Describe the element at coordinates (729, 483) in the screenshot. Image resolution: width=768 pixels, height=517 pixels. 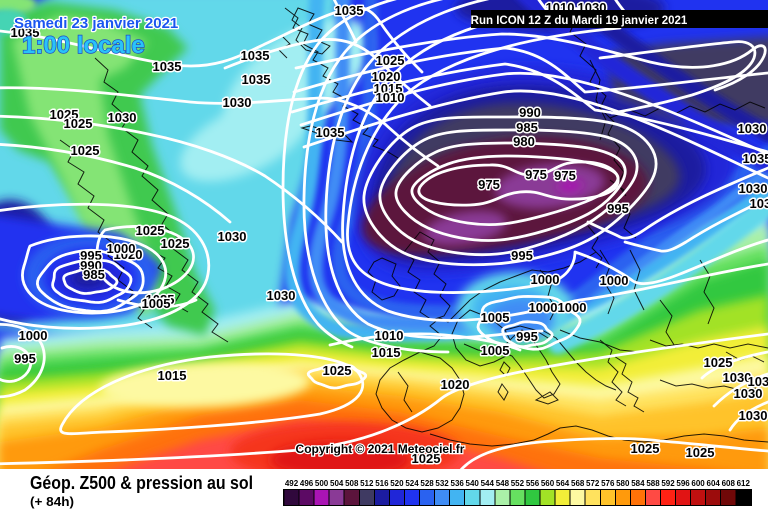
I see `svg-text: 608` at that location.